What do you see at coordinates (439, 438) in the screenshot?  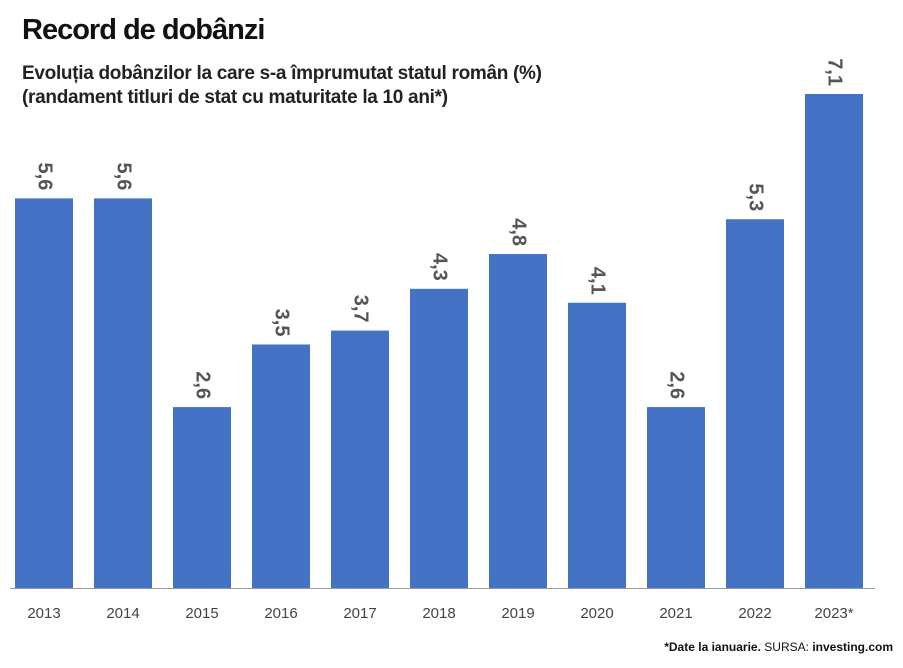 I see `bar-2018` at bounding box center [439, 438].